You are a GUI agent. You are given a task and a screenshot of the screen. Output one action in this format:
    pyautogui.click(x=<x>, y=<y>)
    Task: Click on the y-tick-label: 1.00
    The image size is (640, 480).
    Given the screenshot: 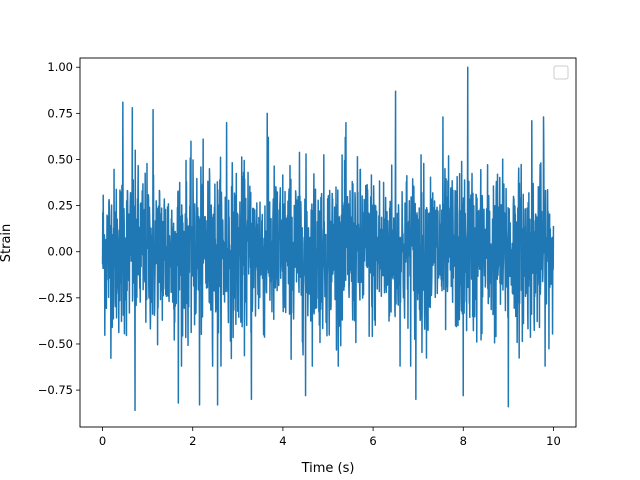 What is the action you would take?
    pyautogui.click(x=60, y=67)
    